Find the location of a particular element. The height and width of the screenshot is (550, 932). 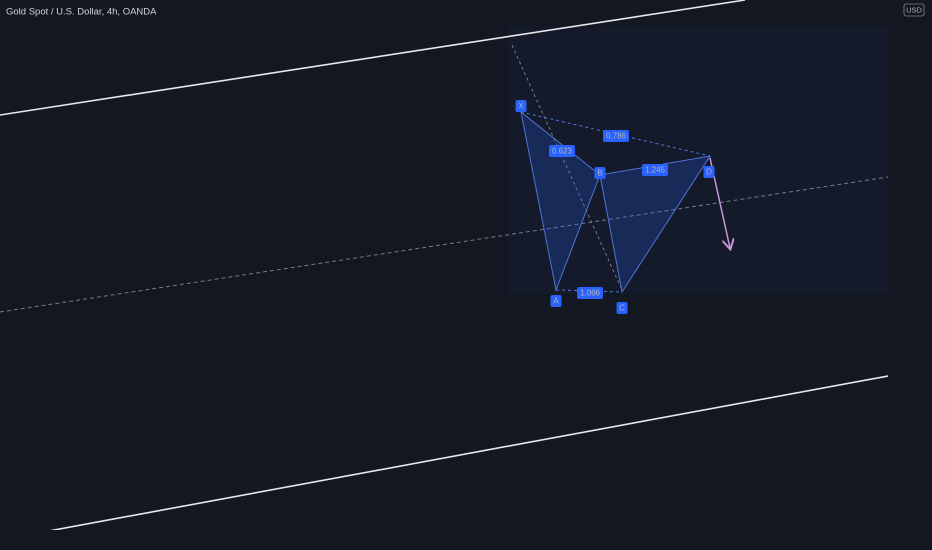

pattern-point: X is located at coordinates (521, 106).